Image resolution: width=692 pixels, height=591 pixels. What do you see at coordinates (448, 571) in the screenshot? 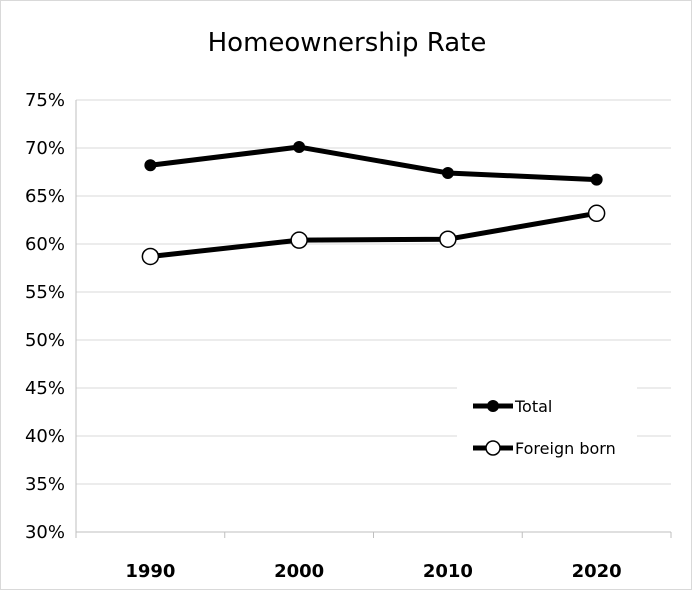
I see `x-tick-label: 2010` at bounding box center [448, 571].